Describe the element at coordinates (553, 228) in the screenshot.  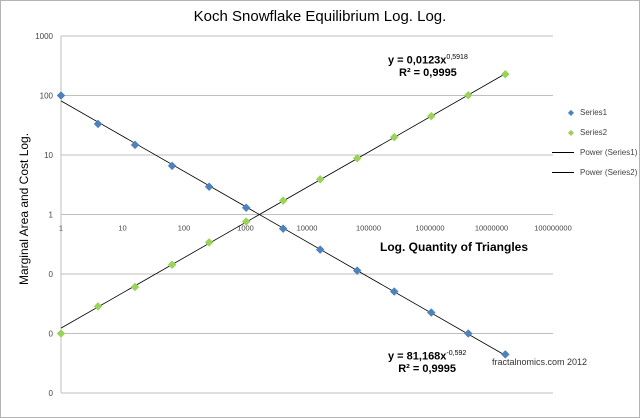
I see `x-tick-label: 100000000` at that location.